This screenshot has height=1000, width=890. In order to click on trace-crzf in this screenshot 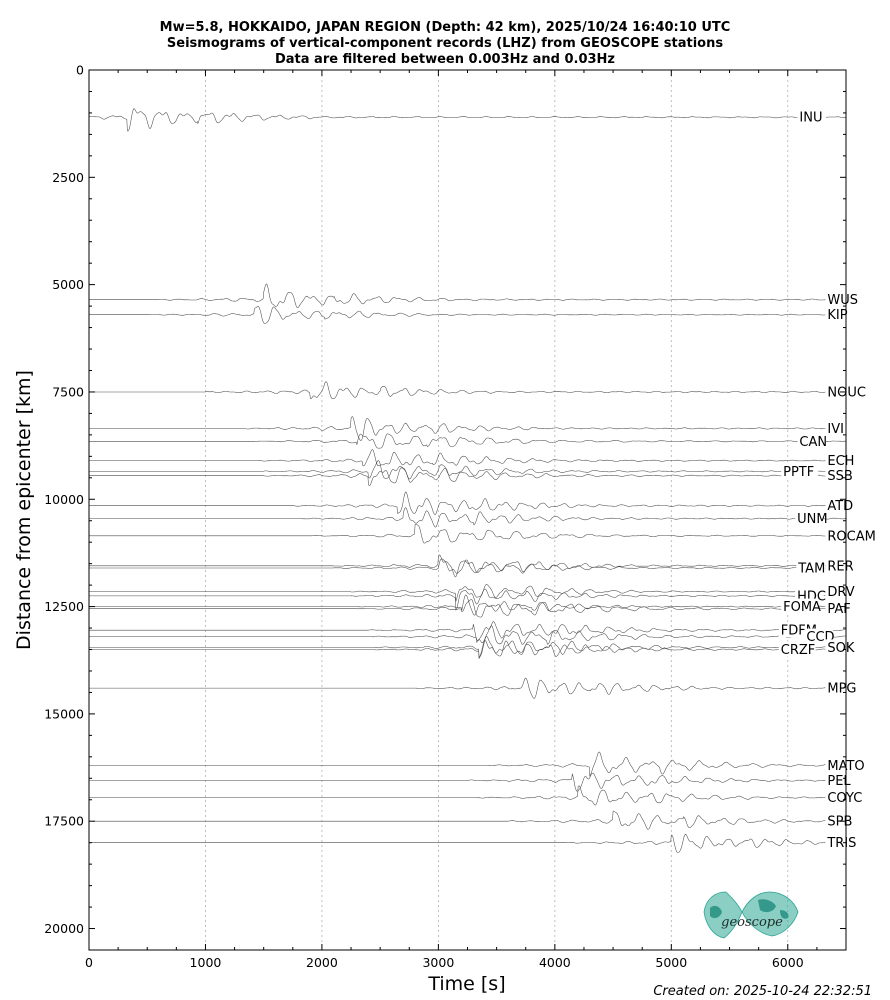, I will do `click(468, 649)`.